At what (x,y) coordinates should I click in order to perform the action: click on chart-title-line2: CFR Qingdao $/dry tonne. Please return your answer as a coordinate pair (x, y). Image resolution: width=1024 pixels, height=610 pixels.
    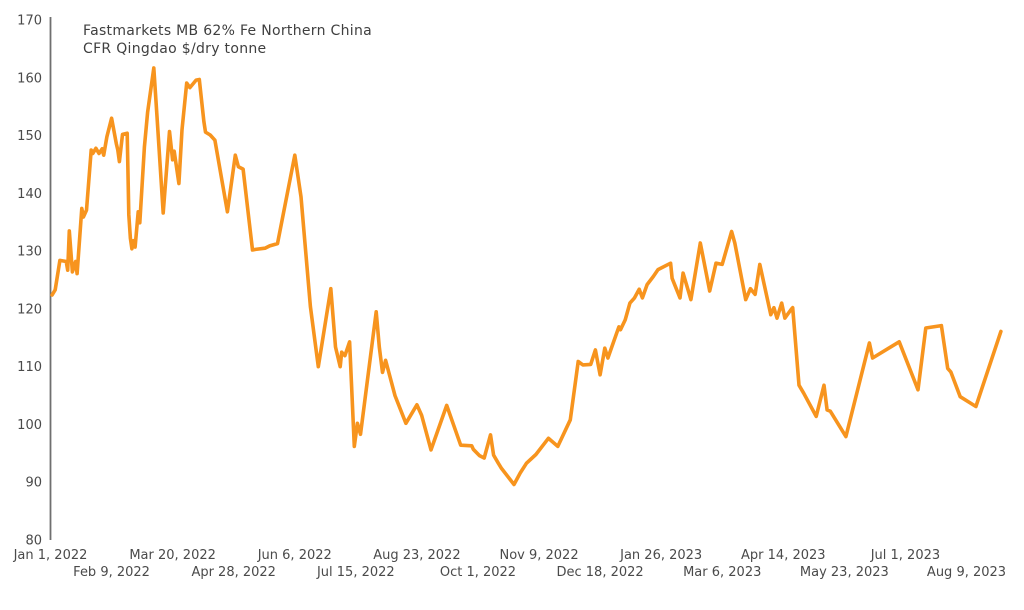
    Looking at the image, I should click on (175, 49).